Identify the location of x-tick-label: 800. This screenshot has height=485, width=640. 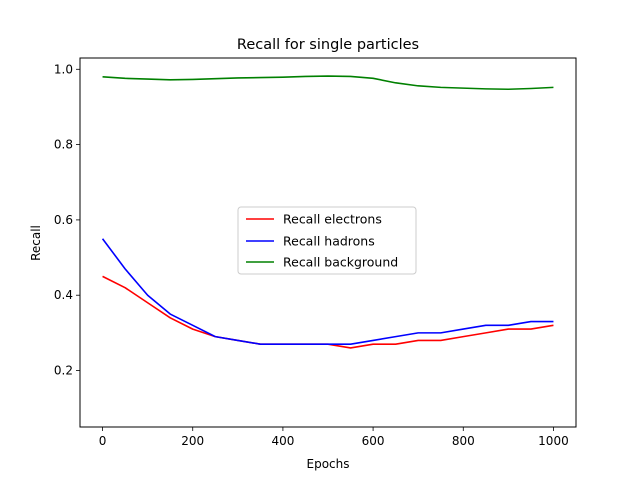
(463, 441).